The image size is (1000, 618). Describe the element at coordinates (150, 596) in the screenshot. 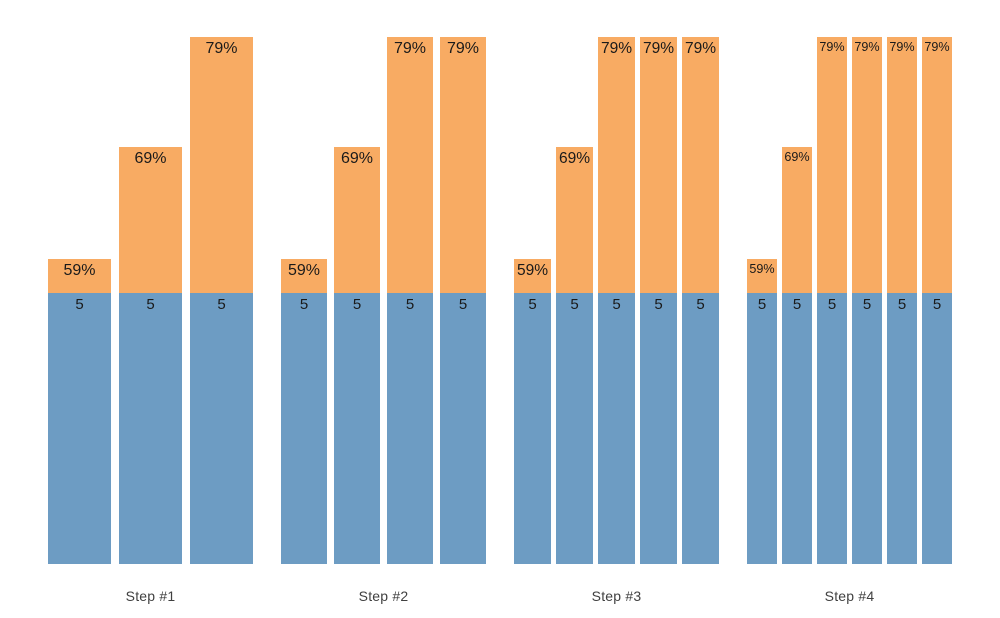

I see `category-label: Step #1` at that location.